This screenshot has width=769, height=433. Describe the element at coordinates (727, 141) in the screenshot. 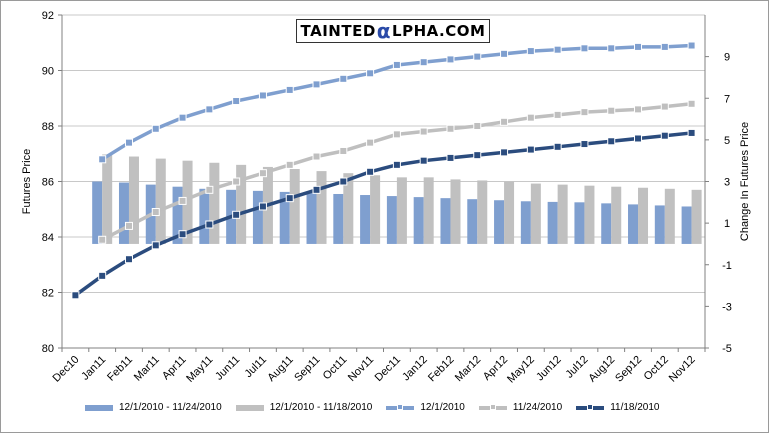

I see `y-tick-label-right: 5` at that location.